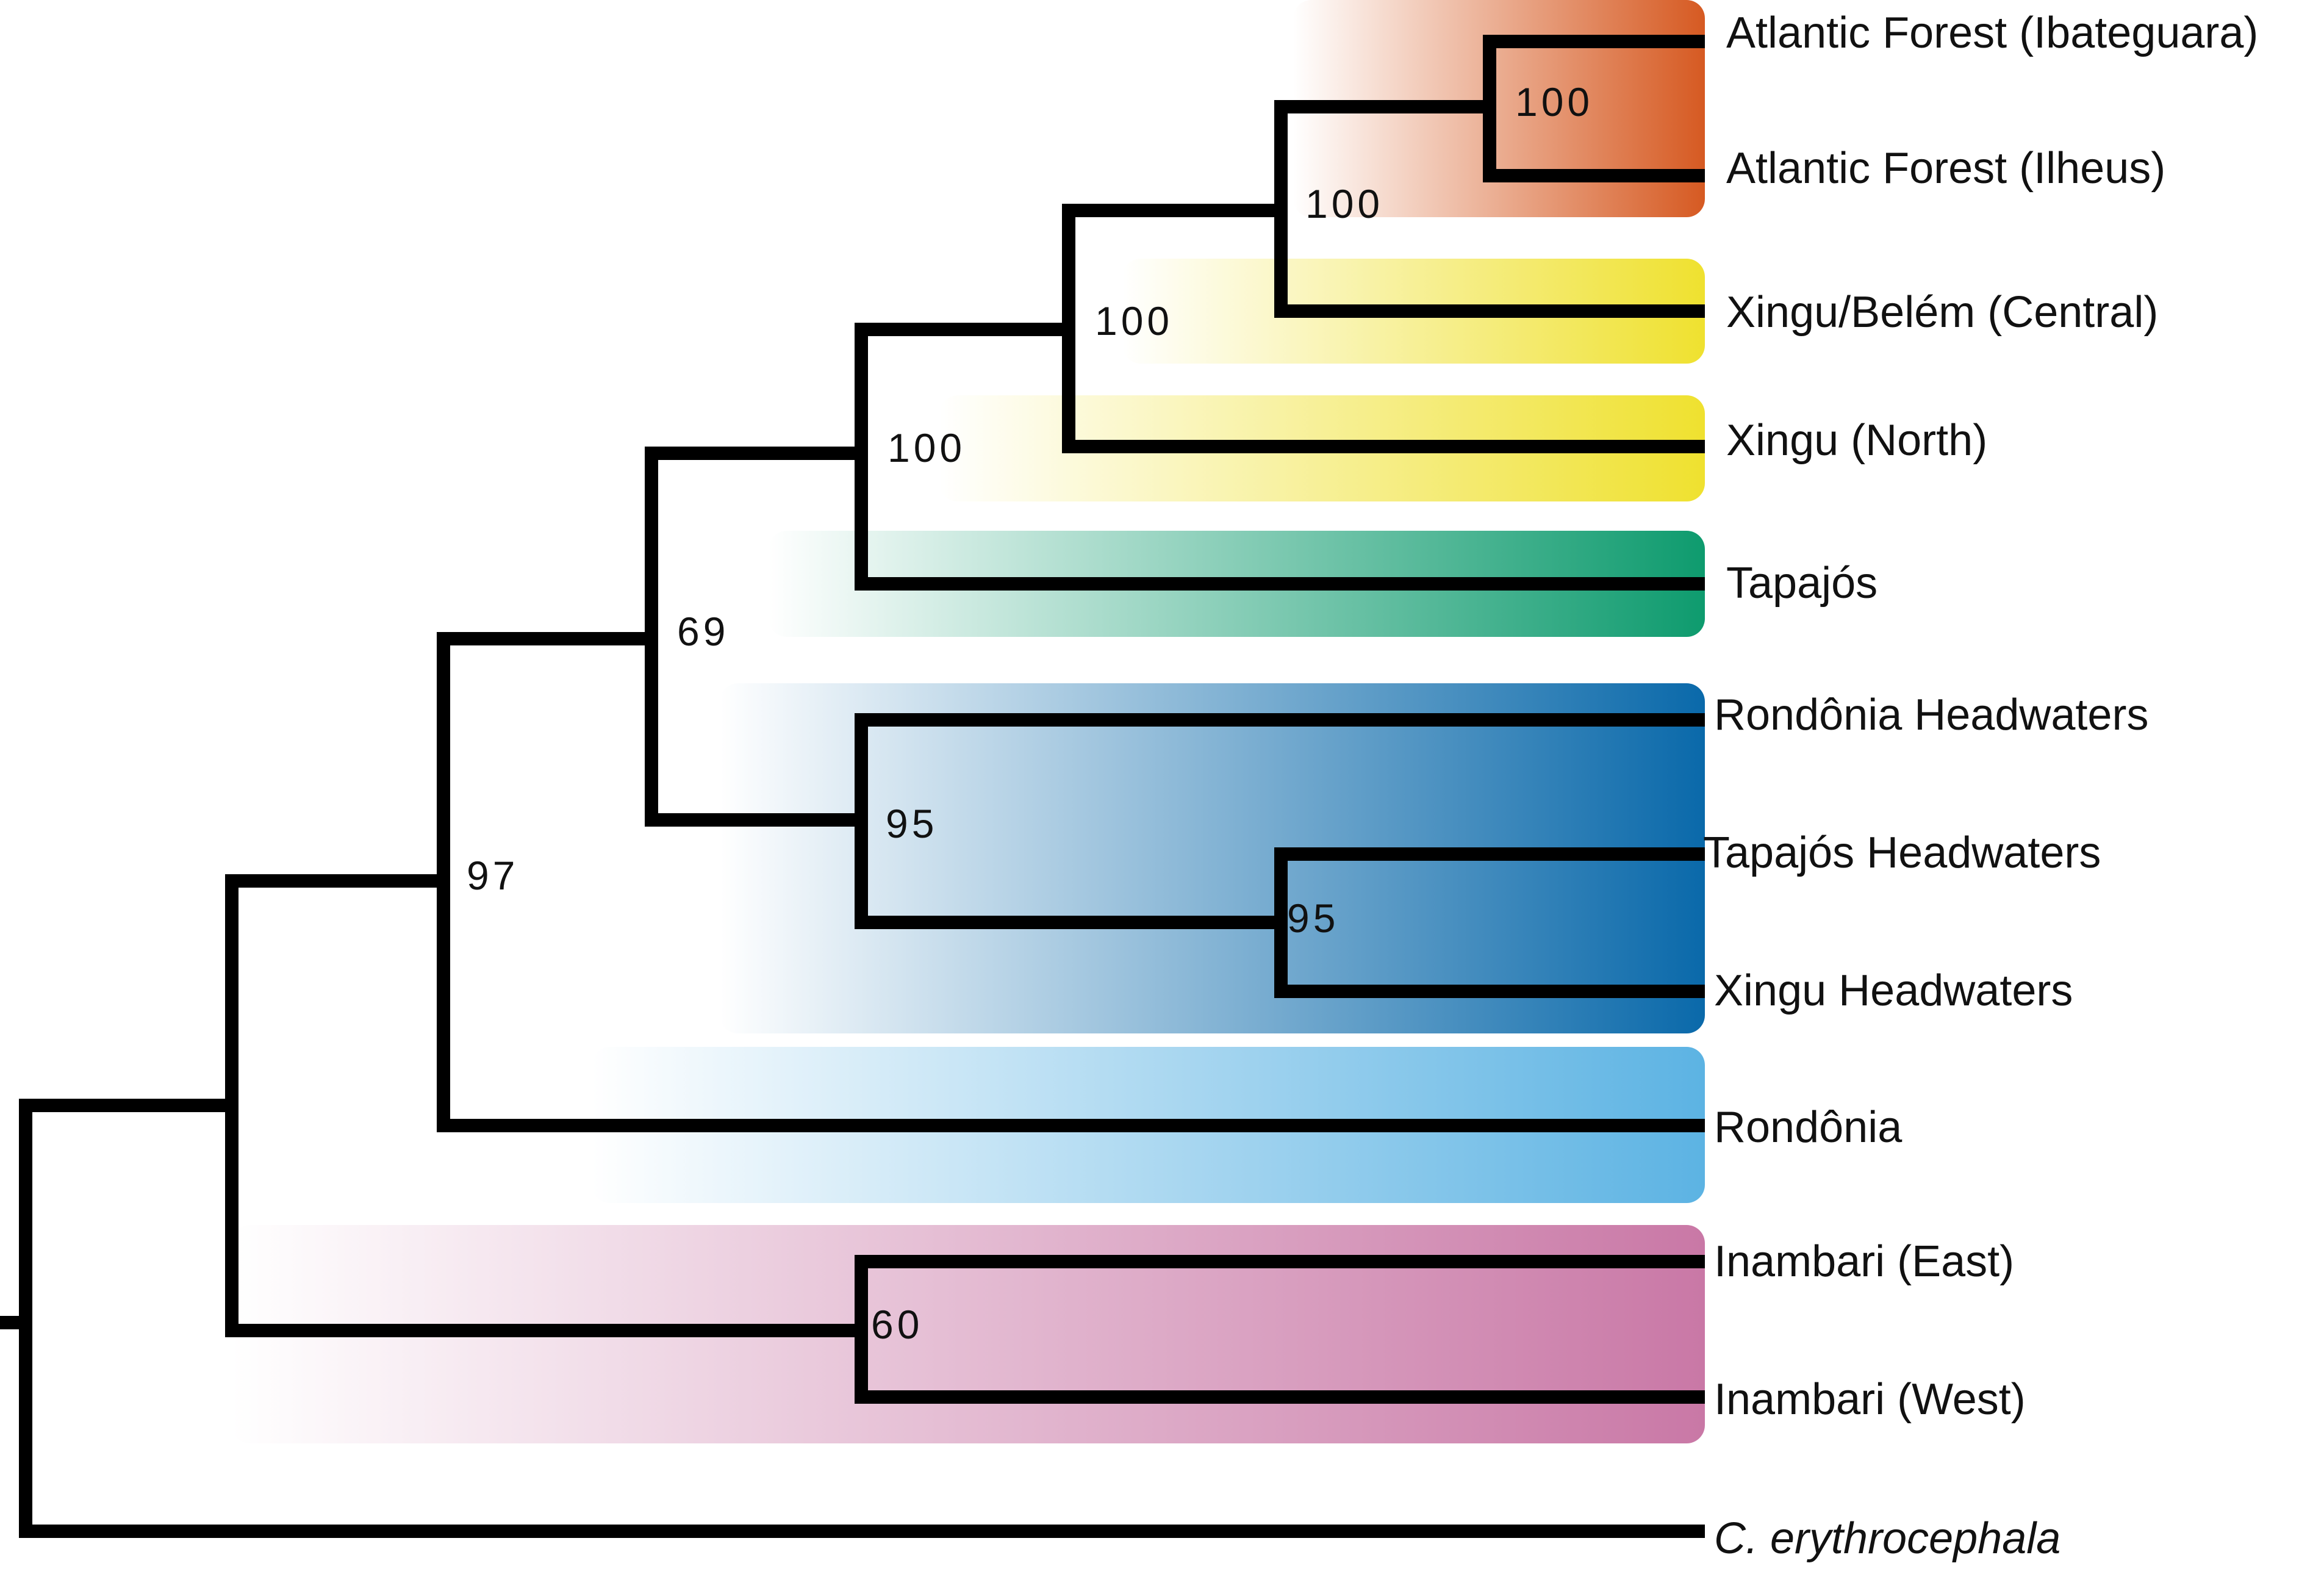  I want to click on tip-label-tapajos: Tapajós, so click(1801, 583).